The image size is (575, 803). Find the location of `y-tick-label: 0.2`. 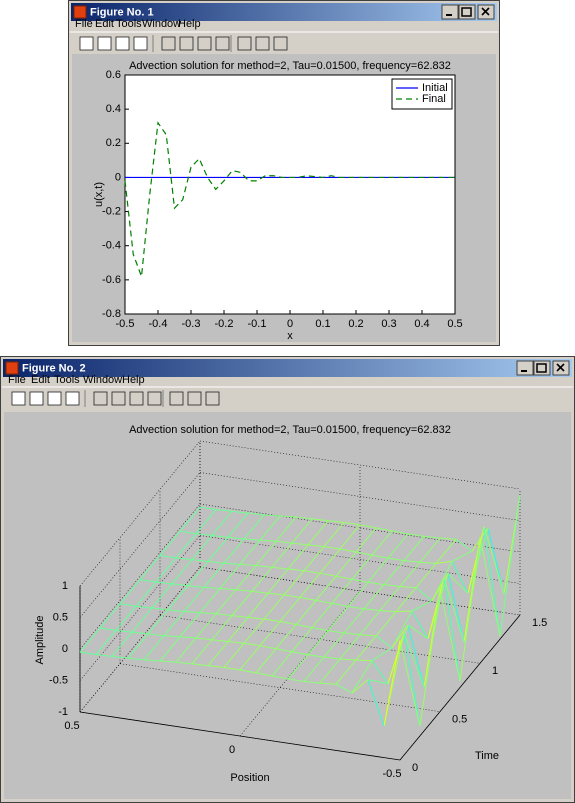

y-tick-label: 0.2 is located at coordinates (113, 143).